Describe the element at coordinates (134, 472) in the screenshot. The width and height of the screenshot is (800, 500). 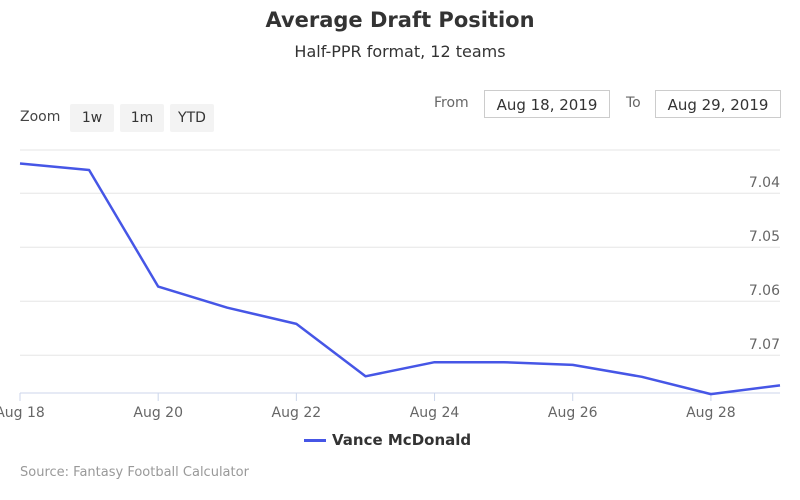
I see `source-credit: Source: Fantasy Football Calculator` at that location.